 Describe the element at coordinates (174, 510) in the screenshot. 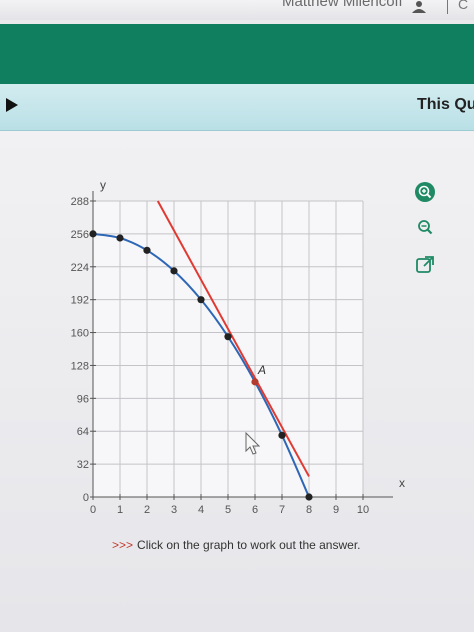

I see `x-tick-label: 3` at that location.